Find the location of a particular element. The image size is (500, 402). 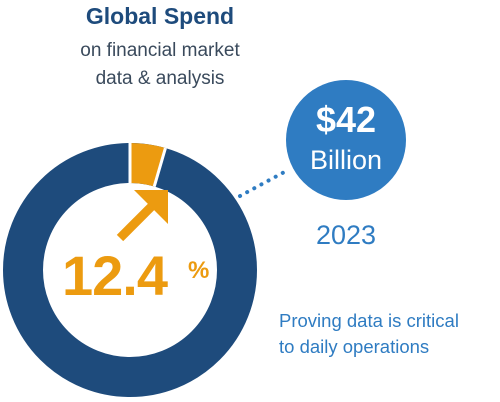

spend-year: 2023 is located at coordinates (346, 235).